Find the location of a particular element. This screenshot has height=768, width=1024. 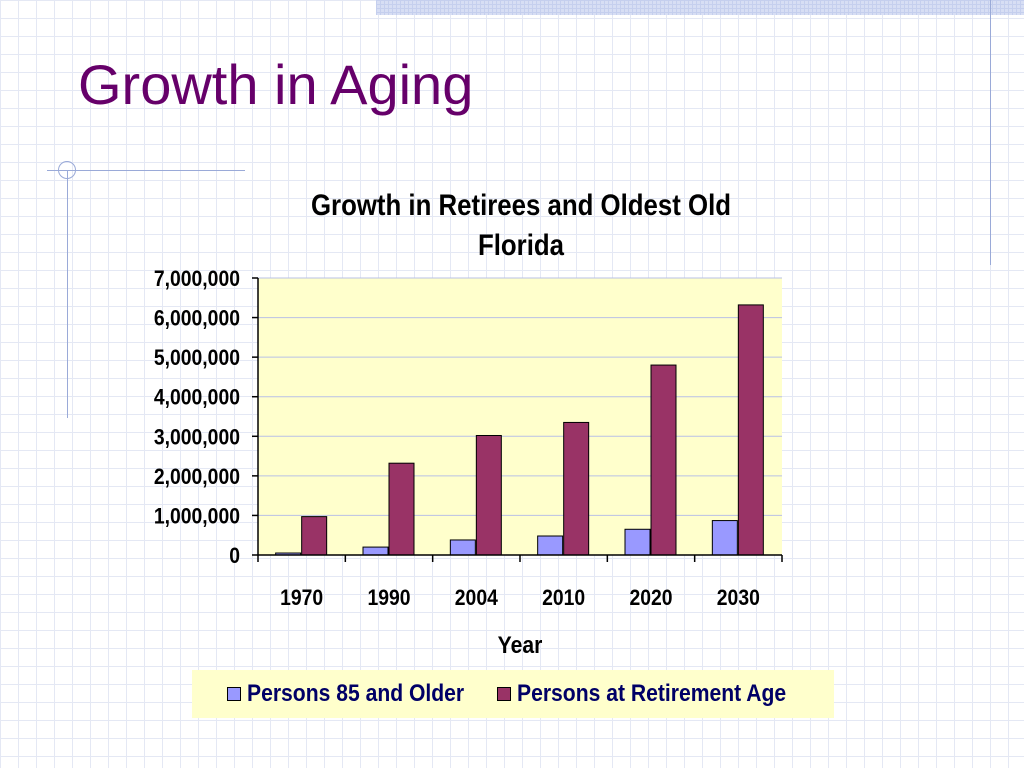

x-axis-label: Year is located at coordinates (520, 645).